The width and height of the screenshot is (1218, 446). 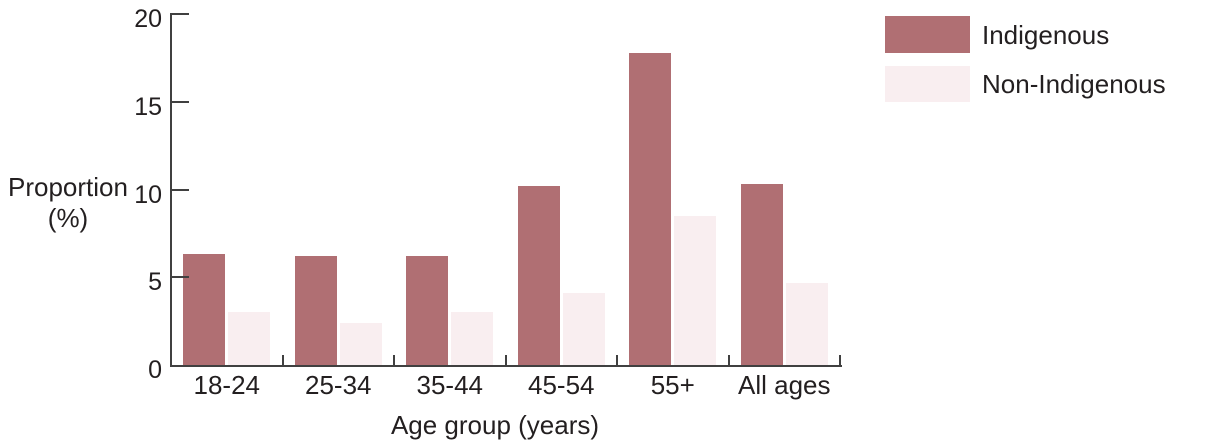 I want to click on y-axis-title-line1: Proportion, so click(x=68, y=187).